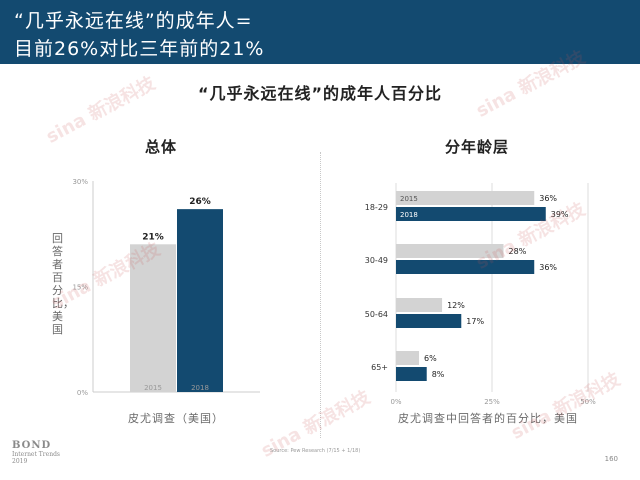 This screenshot has width=640, height=480. Describe the element at coordinates (475, 321) in the screenshot. I see `bar-value-label: 17%` at that location.